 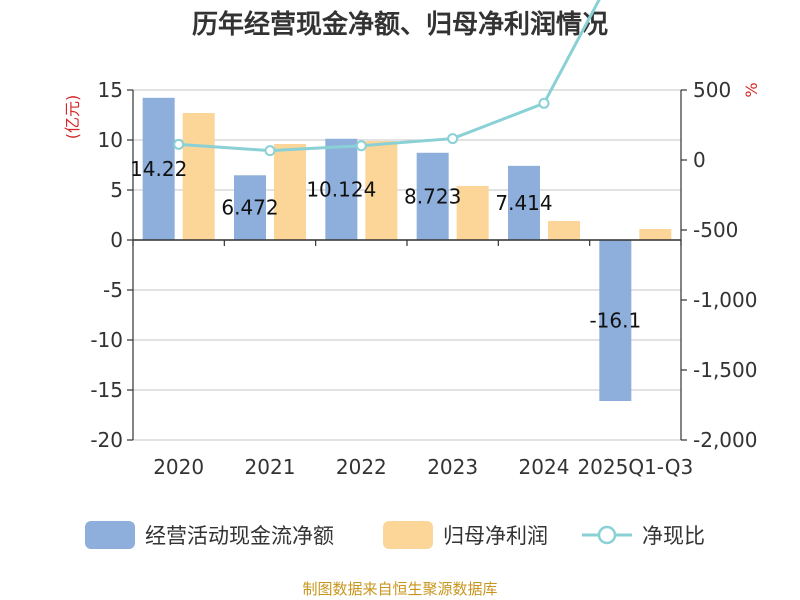 I want to click on left-axis-unit: (亿元), so click(x=72, y=117).